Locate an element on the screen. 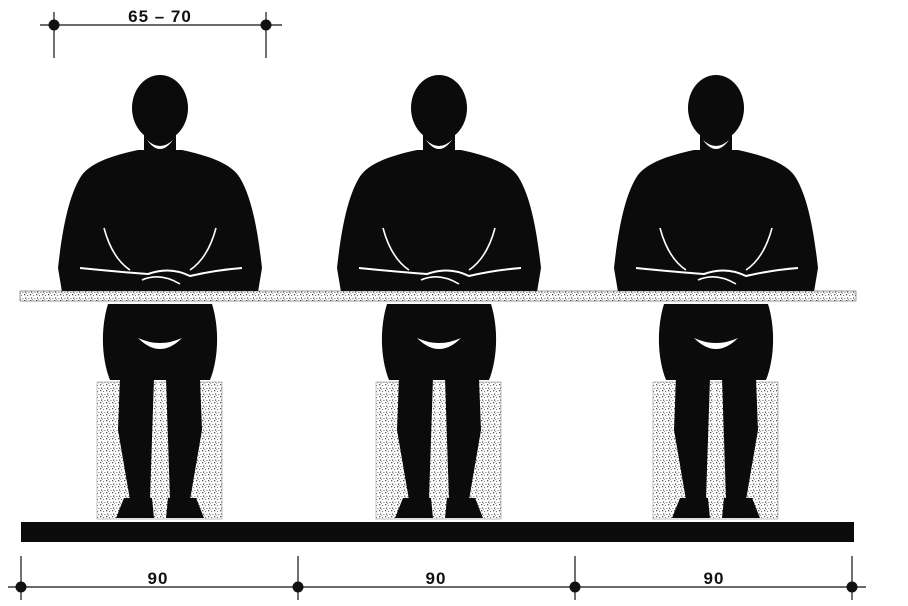 Image resolution: width=908 pixels, height=606 pixels. bottom-dimension: 90 90 90 is located at coordinates (437, 578).